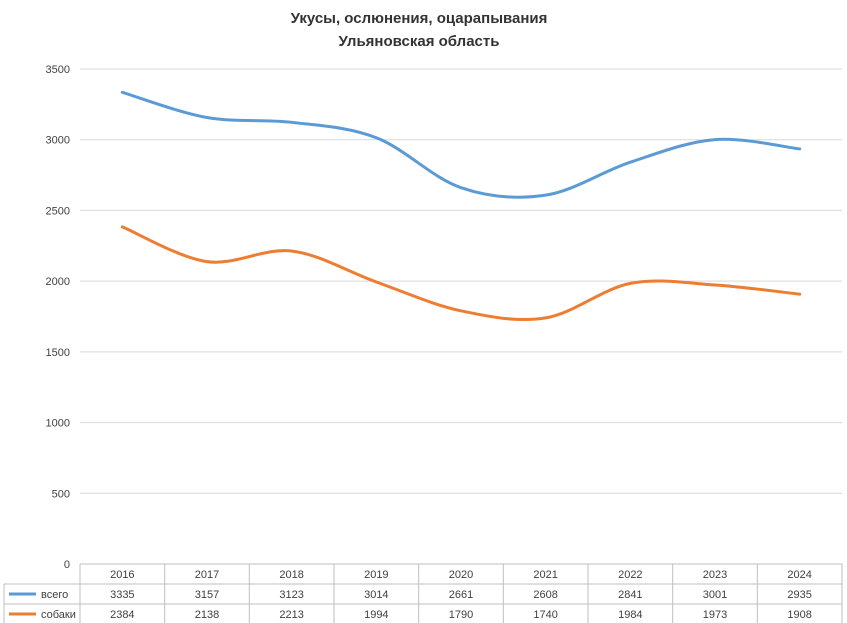 The width and height of the screenshot is (847, 623). Describe the element at coordinates (291, 595) in the screenshot. I see `data-label: 3123` at that location.